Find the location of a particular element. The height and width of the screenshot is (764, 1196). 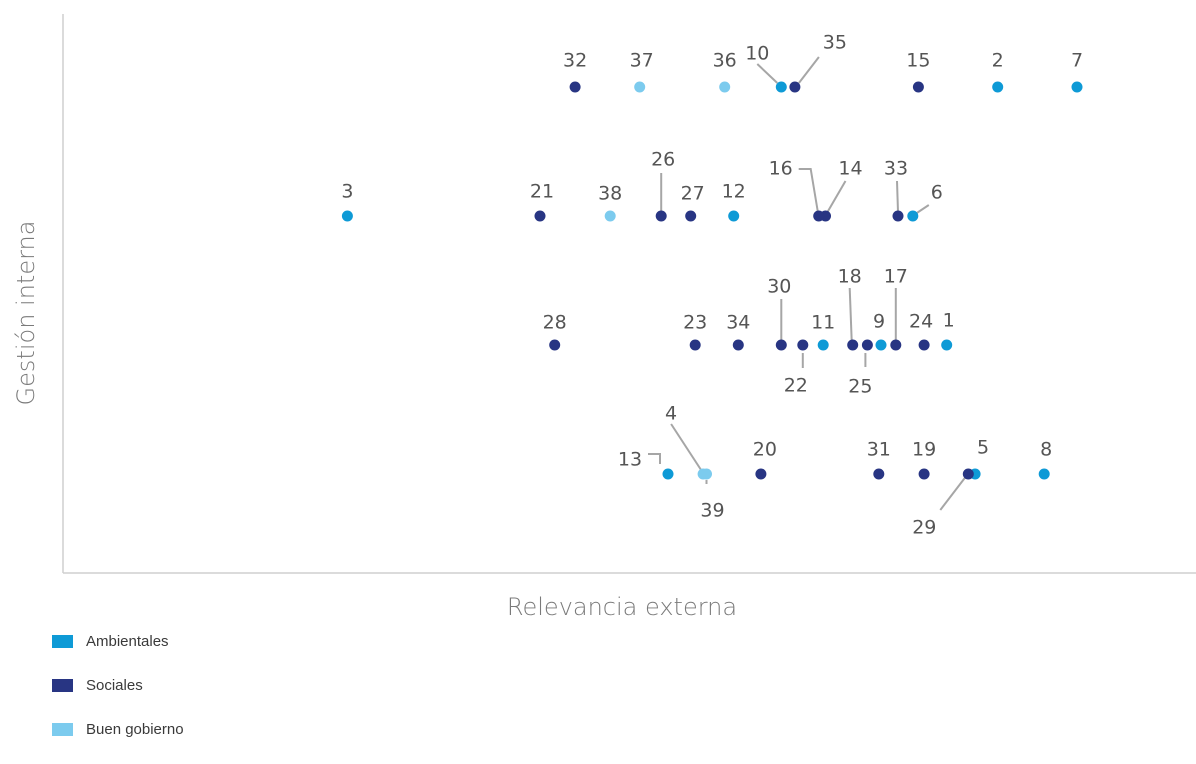

point-label-7: 7 is located at coordinates (1077, 61).